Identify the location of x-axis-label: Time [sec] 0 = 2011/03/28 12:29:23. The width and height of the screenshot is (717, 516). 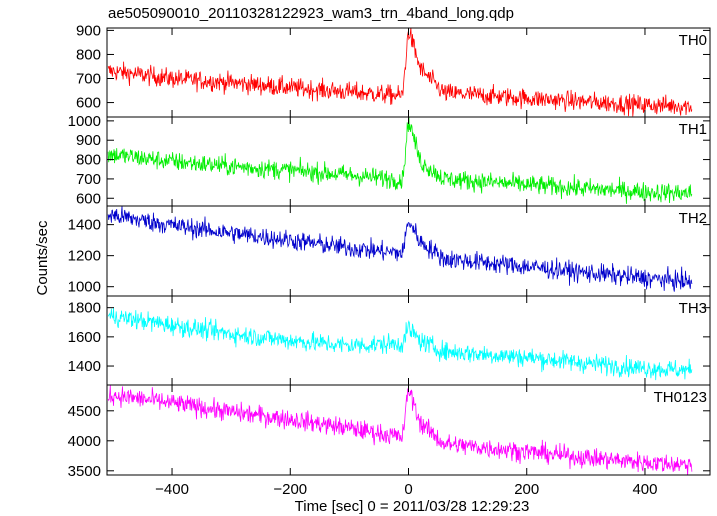
(412, 506).